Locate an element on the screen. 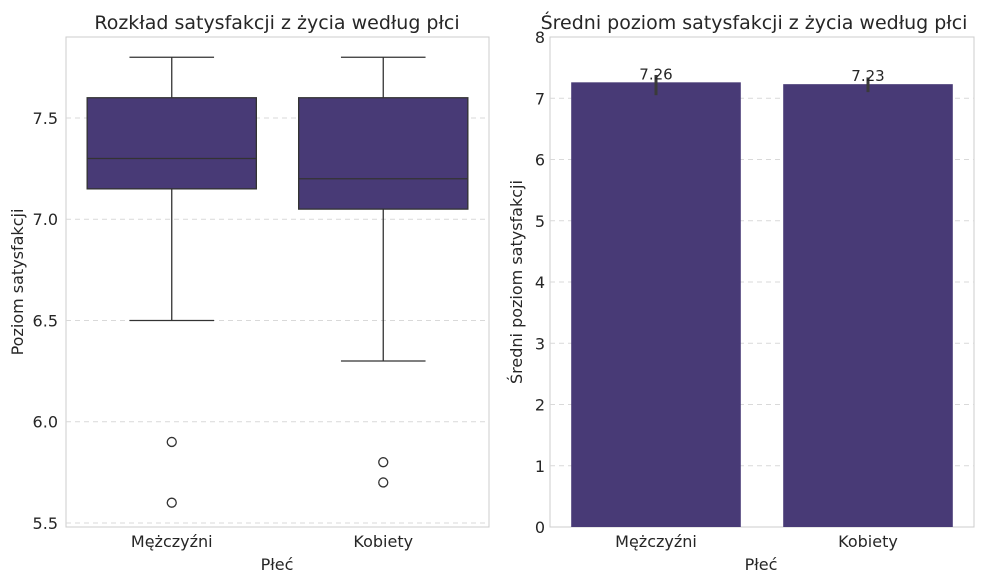  barchart-ytick-label: 3 is located at coordinates (540, 343).